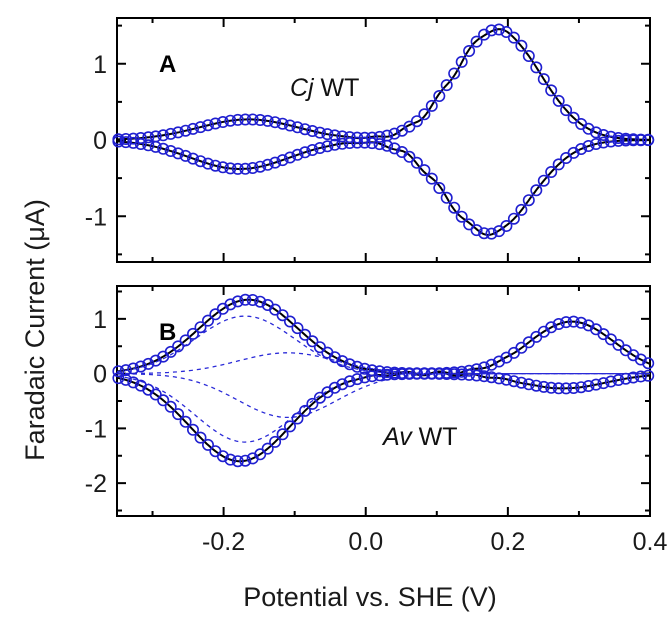 The height and width of the screenshot is (619, 667). What do you see at coordinates (35, 330) in the screenshot?
I see `y-axis-title: Faradaic Current (μA)` at bounding box center [35, 330].